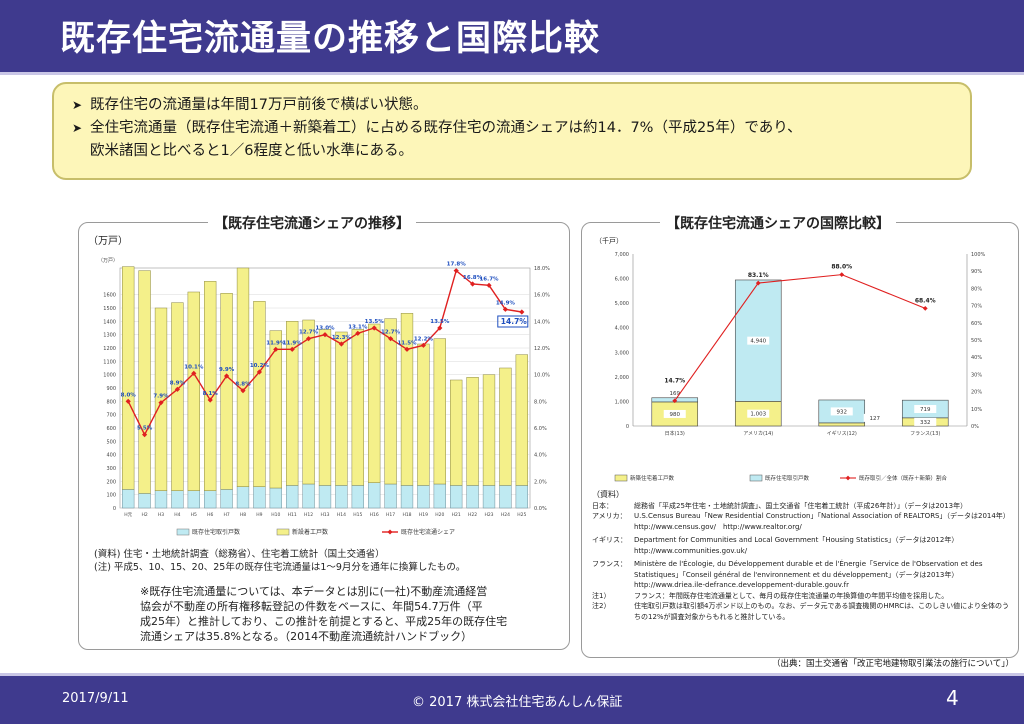 The image size is (1024, 724). I want to click on x-tick-label: H3, so click(161, 515).